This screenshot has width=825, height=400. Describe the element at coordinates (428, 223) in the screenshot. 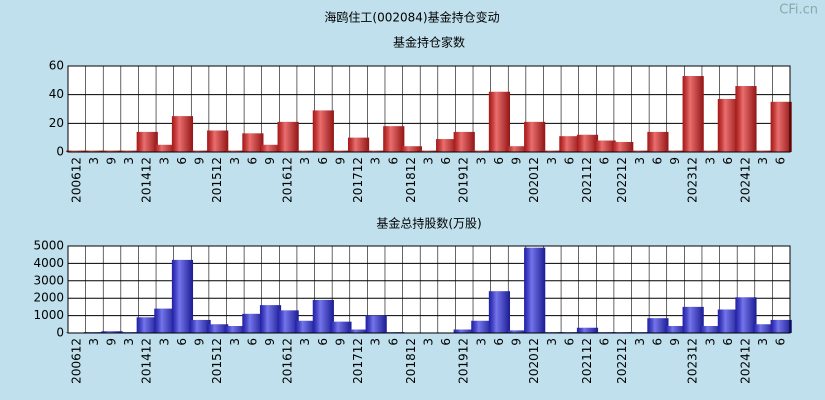

I see `chart-title: 基金总持股数(万股)` at that location.